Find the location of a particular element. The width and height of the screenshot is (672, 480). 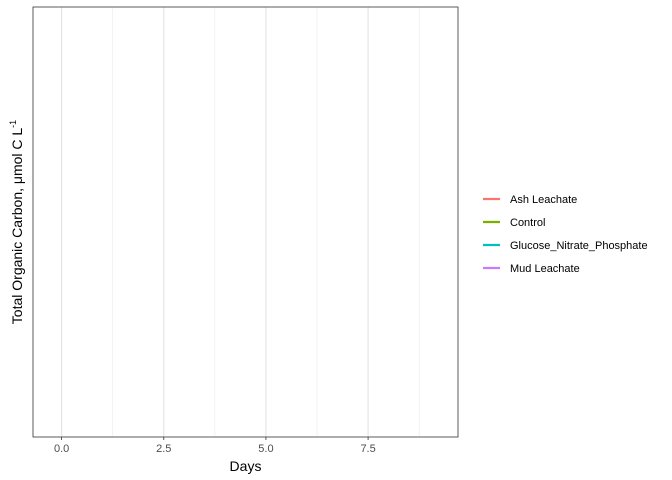

legend-label-0: Ash Leachate is located at coordinates (543, 200).